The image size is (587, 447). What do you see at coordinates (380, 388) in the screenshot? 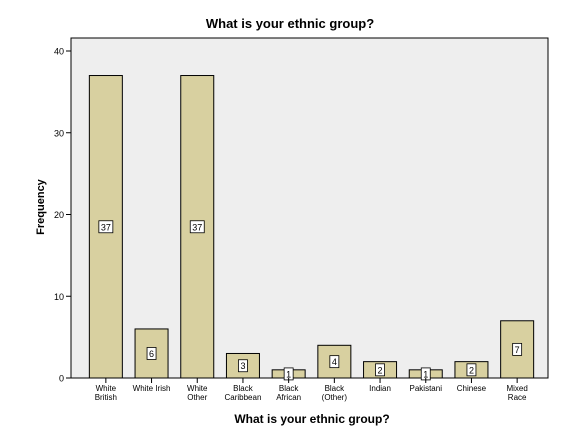
I see `x-tick-label: Indian` at bounding box center [380, 388].